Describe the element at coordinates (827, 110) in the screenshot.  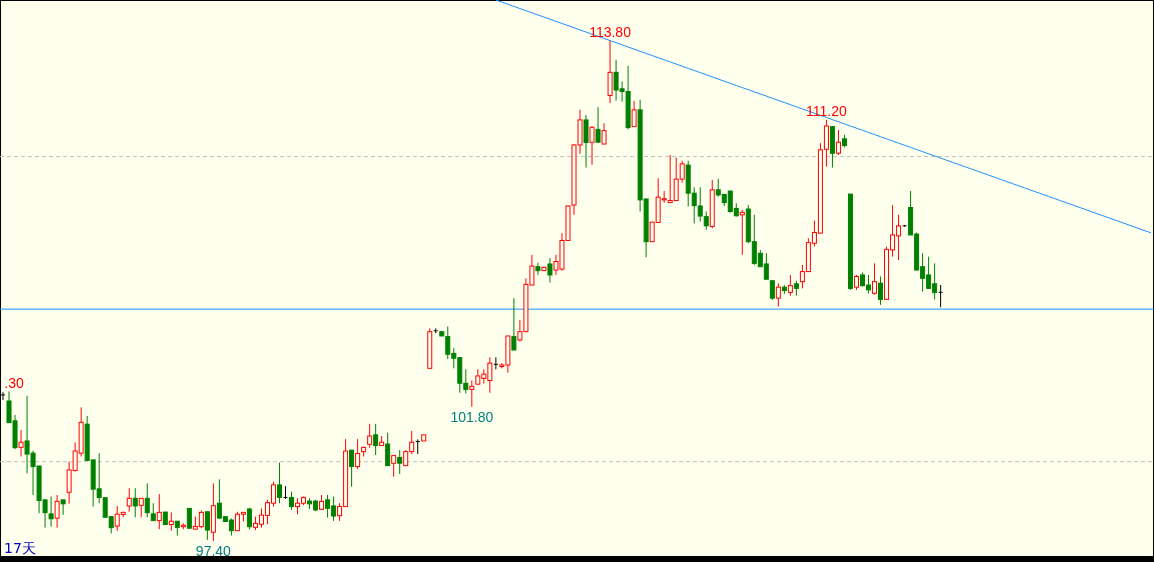
I see `annotation: 111.20` at that location.